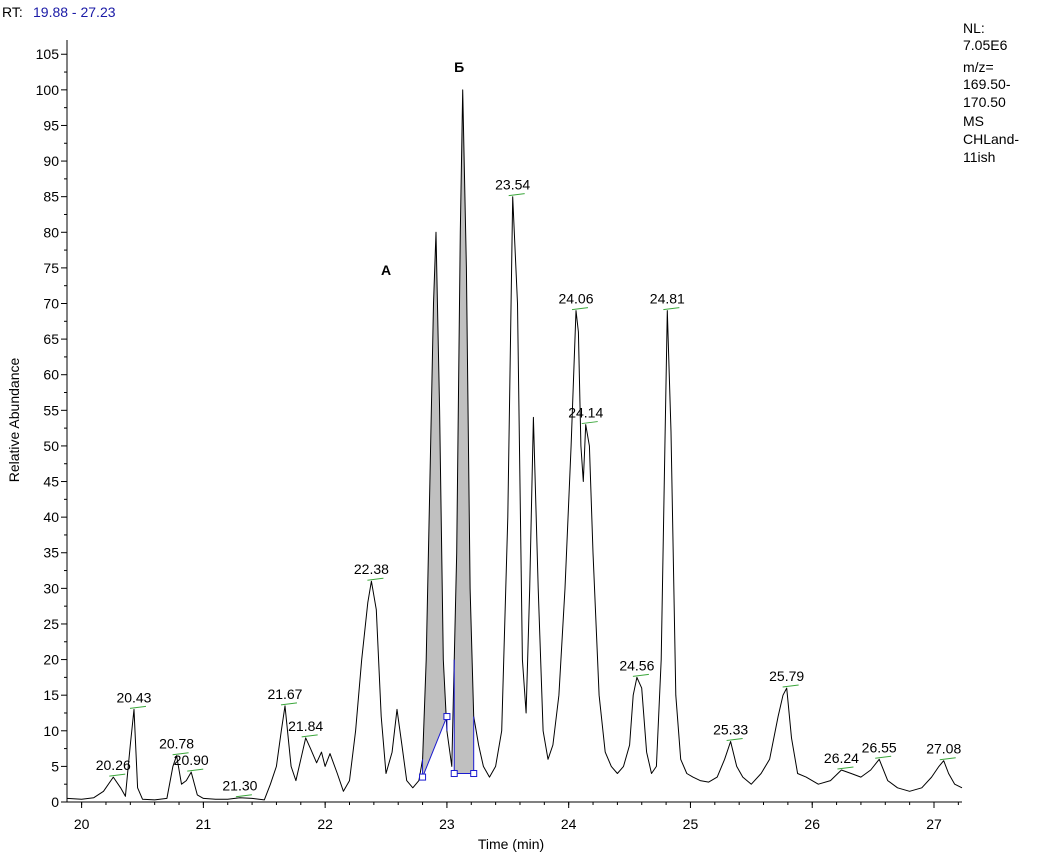  I want to click on y-tick-label: 105, so click(48, 54).